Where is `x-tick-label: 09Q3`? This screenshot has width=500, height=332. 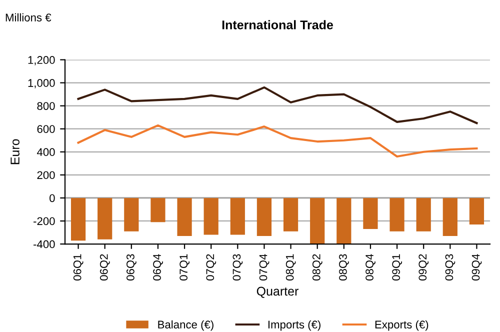
x-tick-label: 09Q3 is located at coordinates (450, 267).